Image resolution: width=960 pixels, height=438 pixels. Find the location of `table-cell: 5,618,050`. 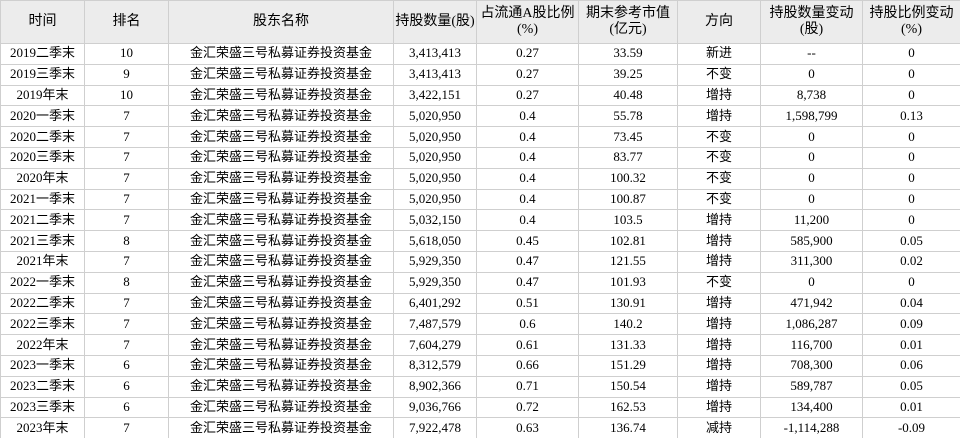

table-cell: 5,618,050 is located at coordinates (435, 241).